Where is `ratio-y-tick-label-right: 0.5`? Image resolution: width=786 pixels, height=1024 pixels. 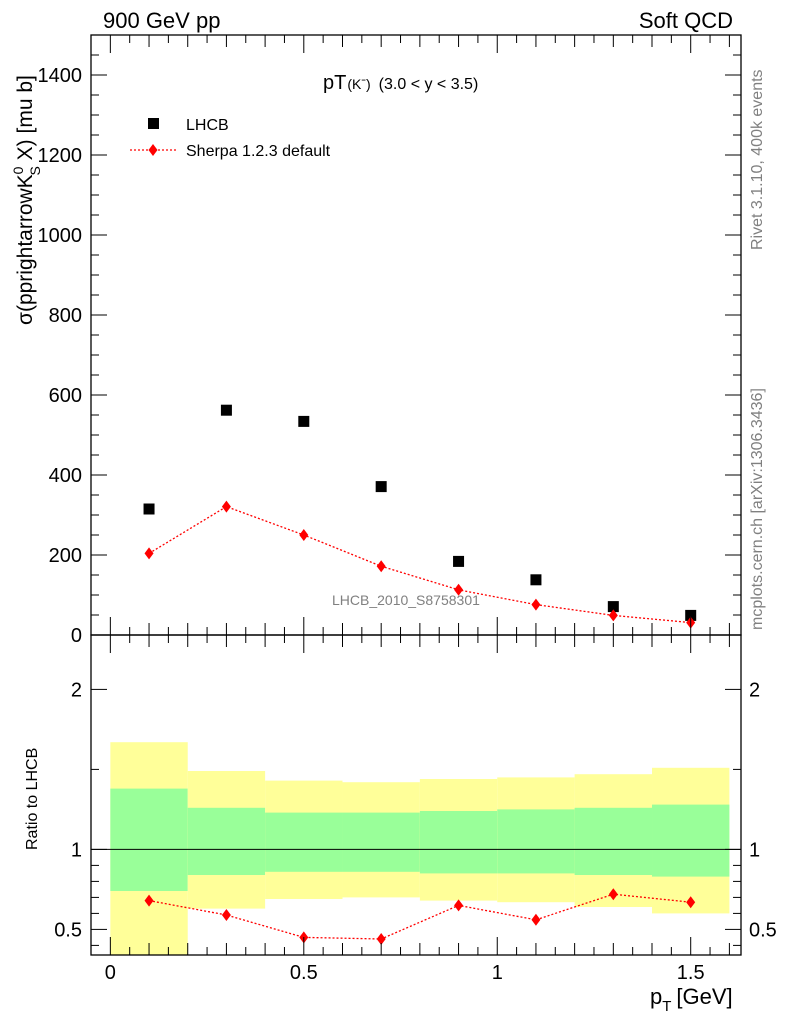
ratio-y-tick-label-right: 0.5 is located at coordinates (763, 930).